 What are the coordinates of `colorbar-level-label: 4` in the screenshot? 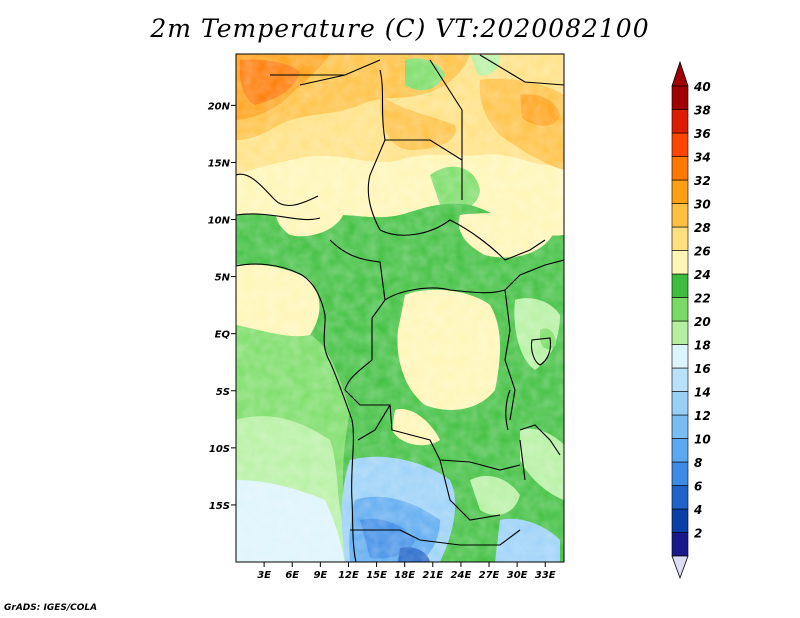 It's located at (697, 510).